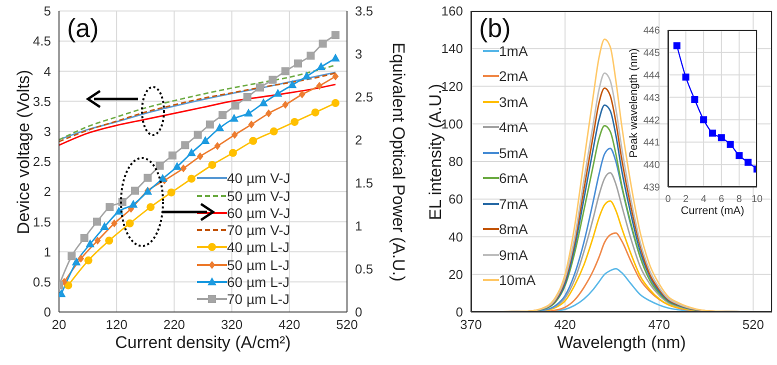 The image size is (777, 365). Describe the element at coordinates (358, 54) in the screenshot. I see `y2-tick-label: 3` at that location.